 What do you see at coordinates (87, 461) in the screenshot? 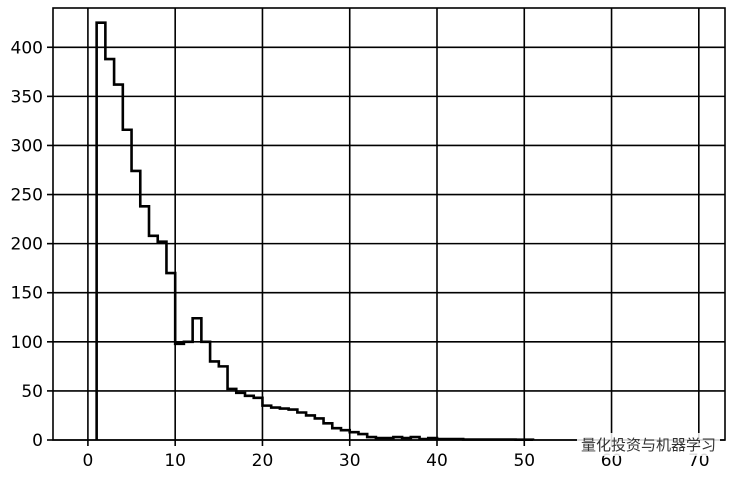
I see `x-tick-label: 0` at bounding box center [87, 461].